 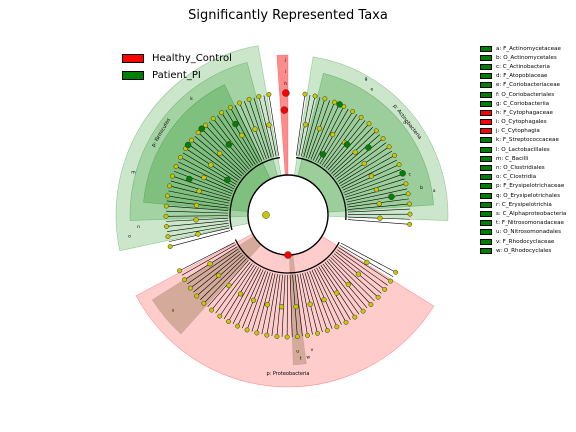 I want to click on enriched-node-healthy-control, so click(x=288, y=255).